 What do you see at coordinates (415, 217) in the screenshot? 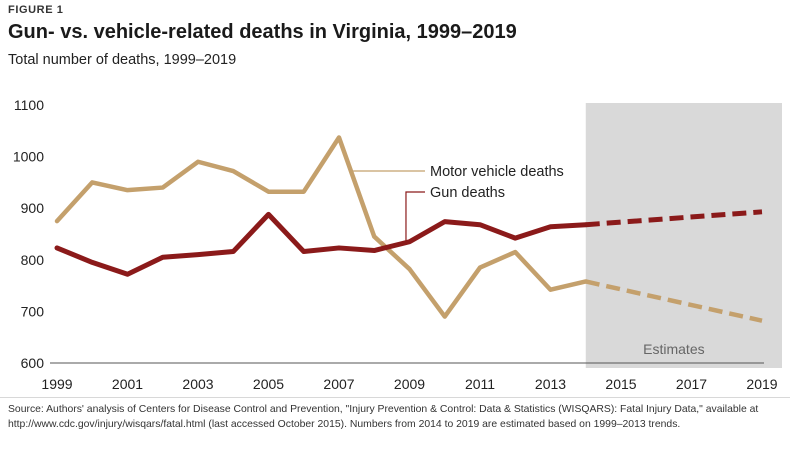
I see `gun-label-leader` at bounding box center [415, 217].